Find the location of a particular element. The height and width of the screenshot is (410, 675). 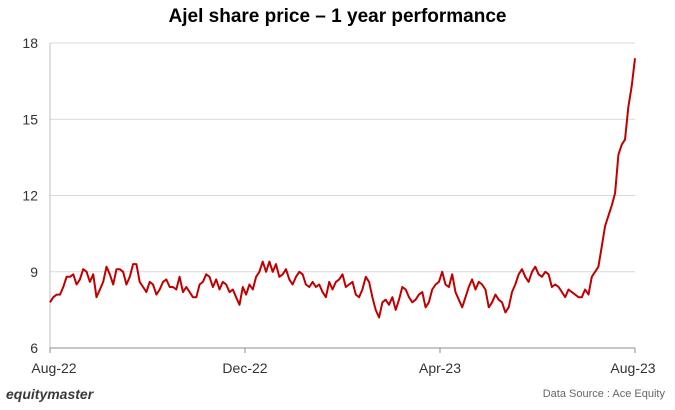

data-source: Data Source : Ace Equity is located at coordinates (603, 394).